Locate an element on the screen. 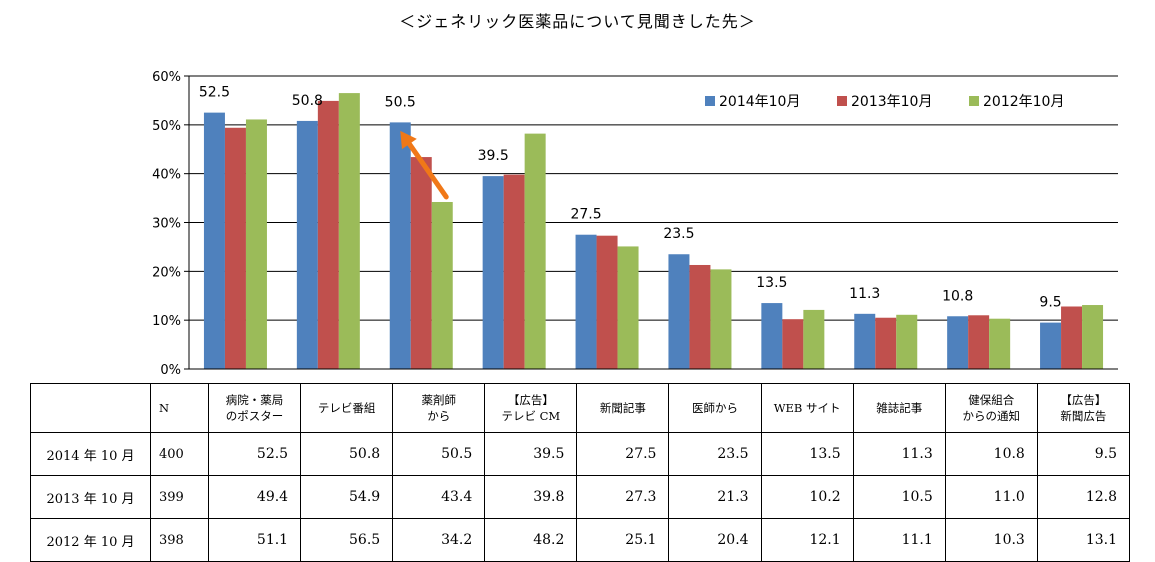  table-cell: 50.5 is located at coordinates (439, 454).